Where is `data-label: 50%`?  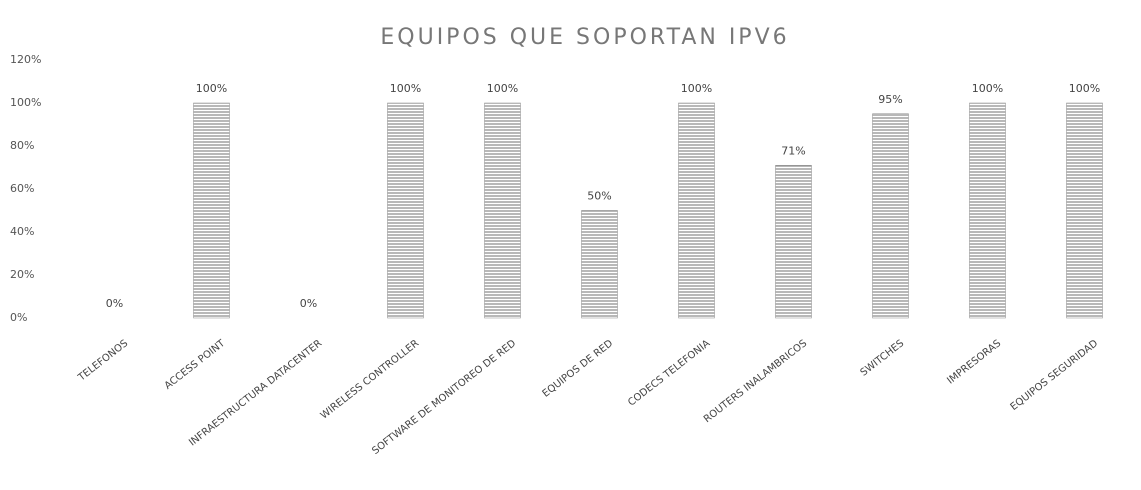
data-label: 50% is located at coordinates (599, 196).